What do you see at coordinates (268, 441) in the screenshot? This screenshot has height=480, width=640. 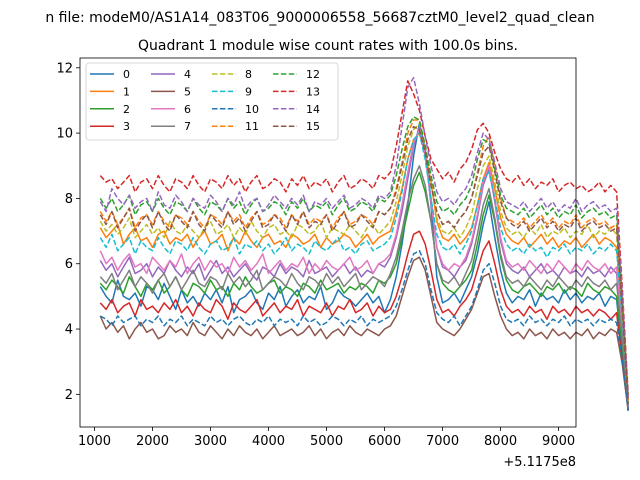 I see `x-tick-label: 4000` at bounding box center [268, 441].